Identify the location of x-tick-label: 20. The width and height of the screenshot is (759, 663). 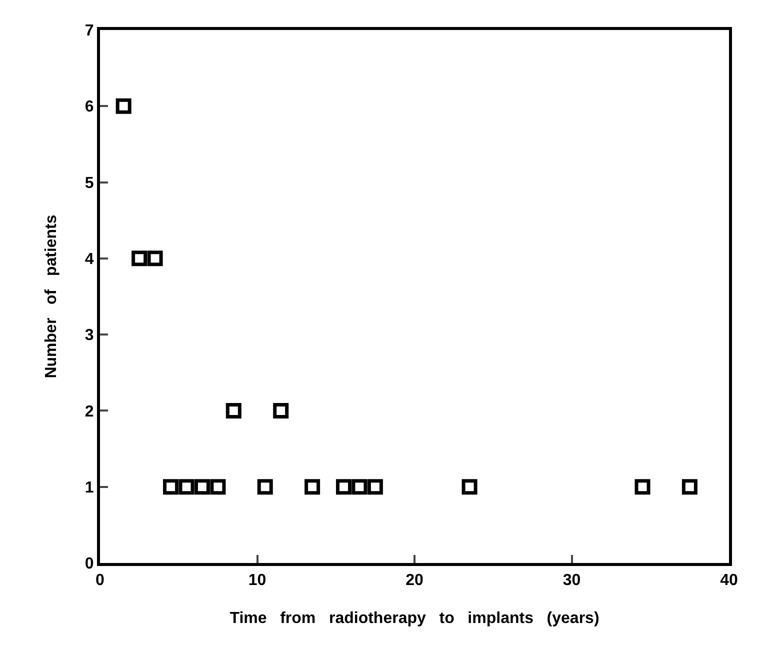
(415, 581).